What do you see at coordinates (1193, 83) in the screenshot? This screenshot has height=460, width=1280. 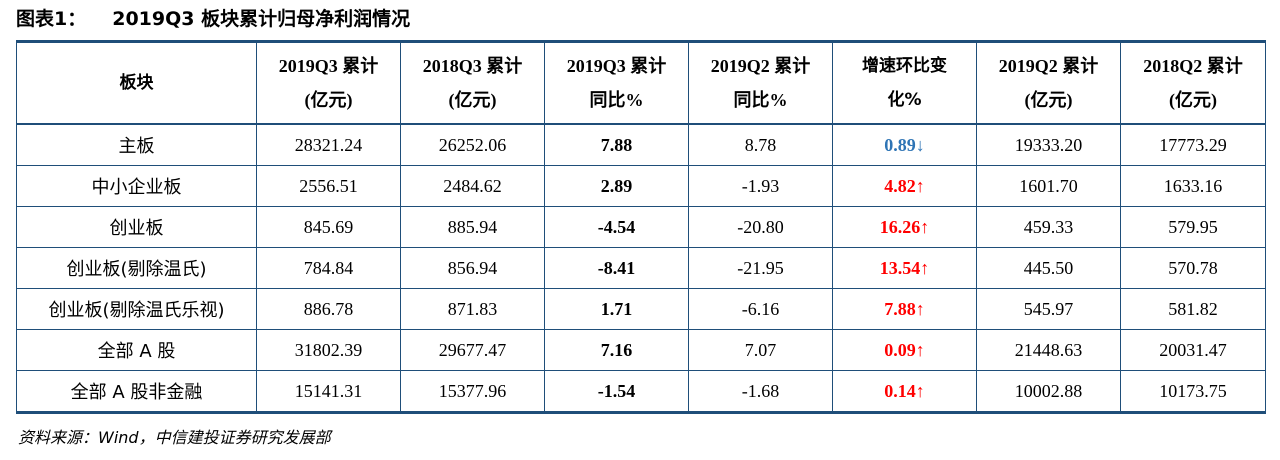 I see `header-2018q2-cum: 2018Q2 累计 (亿元)` at bounding box center [1193, 83].